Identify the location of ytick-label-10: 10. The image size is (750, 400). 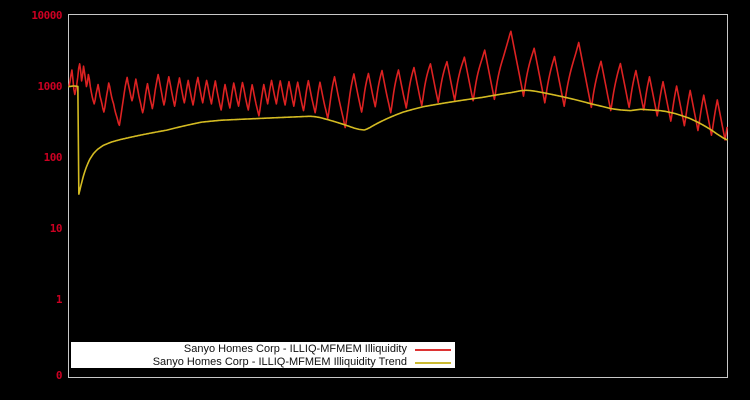
(56, 228).